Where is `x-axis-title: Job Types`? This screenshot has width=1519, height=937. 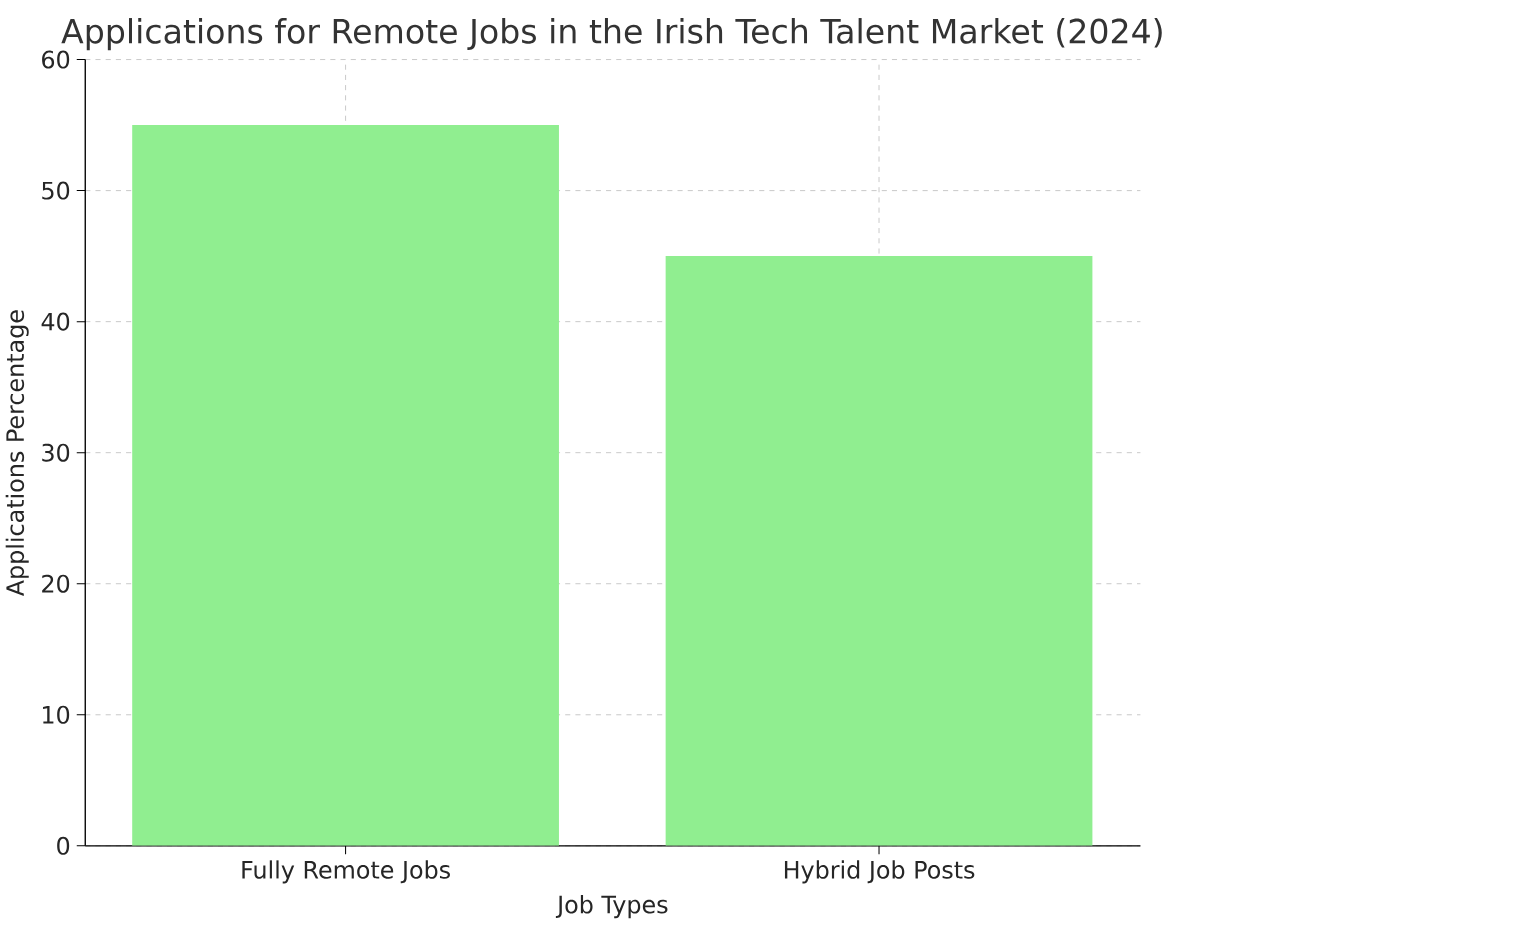
x-axis-title: Job Types is located at coordinates (611, 907).